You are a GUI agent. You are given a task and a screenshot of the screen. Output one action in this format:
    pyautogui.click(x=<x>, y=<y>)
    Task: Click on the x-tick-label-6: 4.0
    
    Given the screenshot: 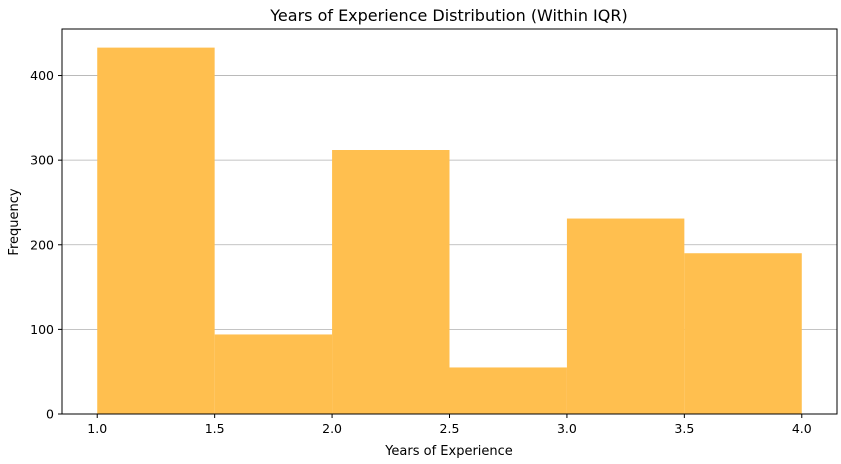 What is the action you would take?
    pyautogui.click(x=802, y=428)
    